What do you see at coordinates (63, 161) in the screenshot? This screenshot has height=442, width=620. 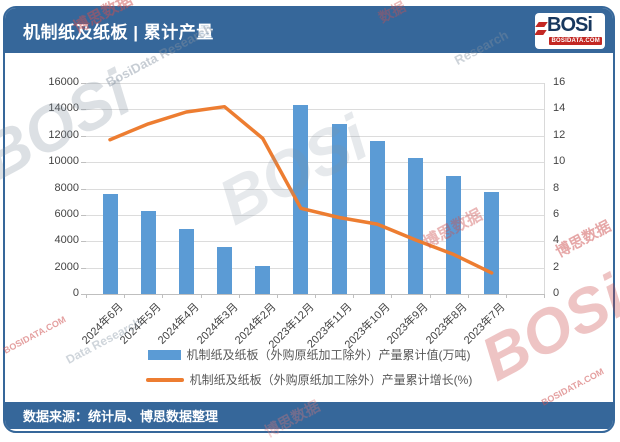 I see `y-axis-tick-label: 10000` at bounding box center [63, 161].